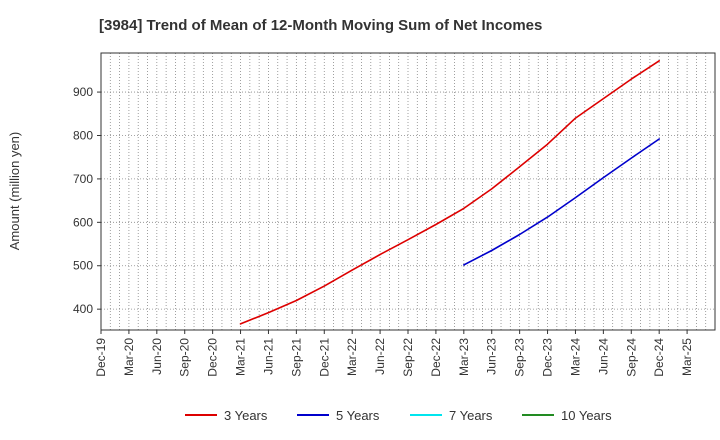 The image size is (720, 440). I want to click on y-axis-label: Amount (million yen), so click(14, 191).